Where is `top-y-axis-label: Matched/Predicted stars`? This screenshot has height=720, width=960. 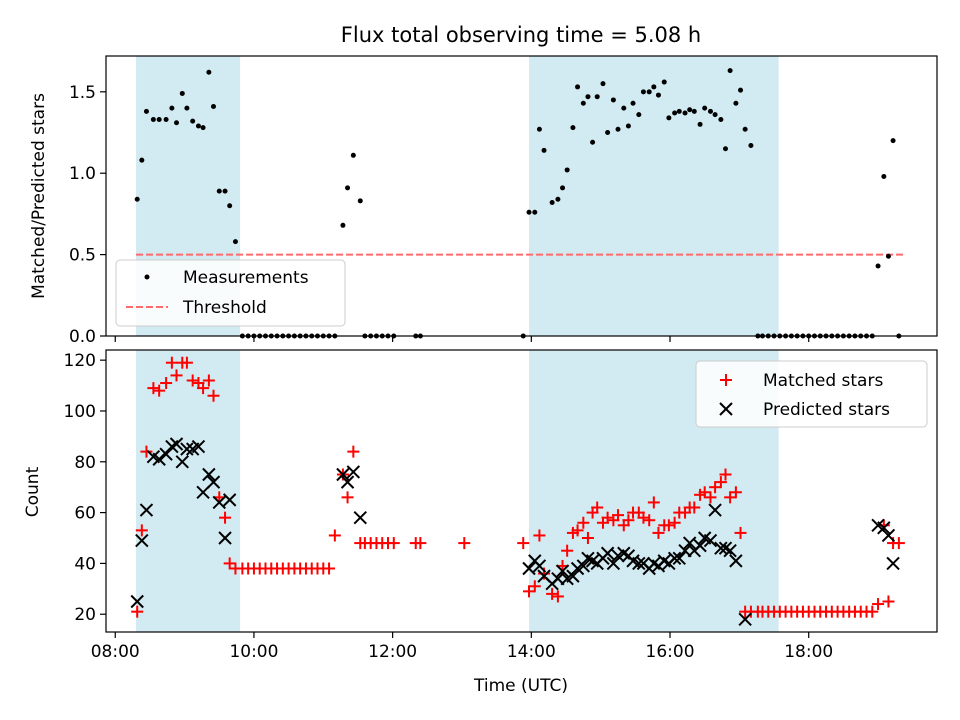
top-y-axis-label: Matched/Predicted stars is located at coordinates (39, 196).